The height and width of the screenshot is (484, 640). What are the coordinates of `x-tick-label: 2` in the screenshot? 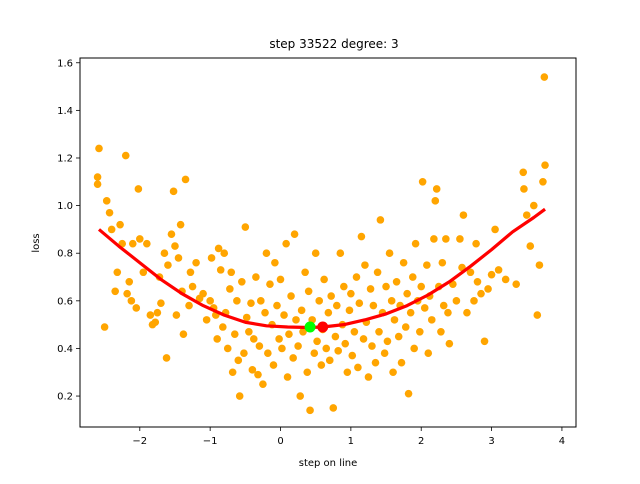 It's located at (421, 441).